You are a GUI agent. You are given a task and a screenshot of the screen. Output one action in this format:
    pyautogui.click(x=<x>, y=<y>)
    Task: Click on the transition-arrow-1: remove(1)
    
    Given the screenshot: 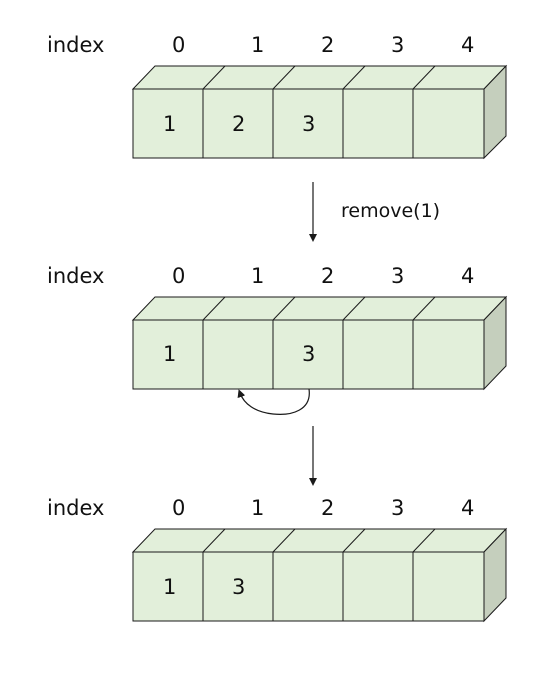 What is the action you would take?
    pyautogui.click(x=374, y=212)
    